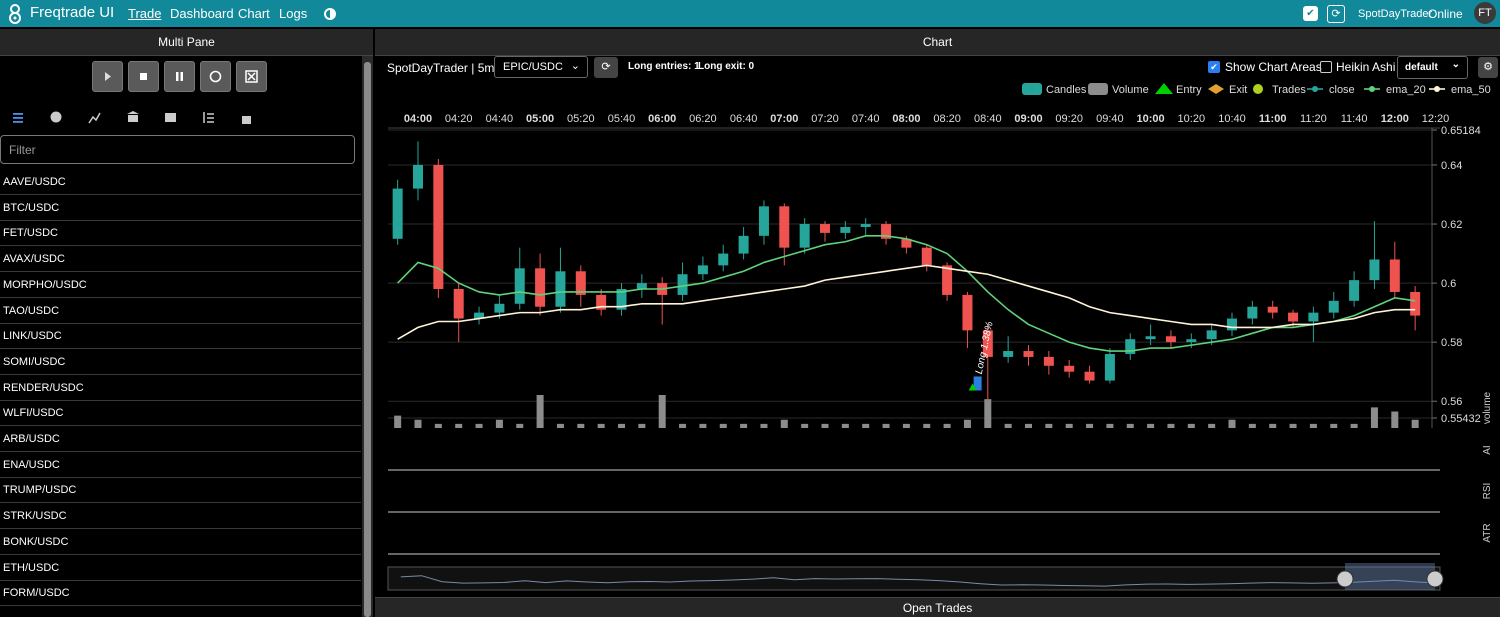 The height and width of the screenshot is (617, 1500). I want to click on reload-button, so click(215, 76).